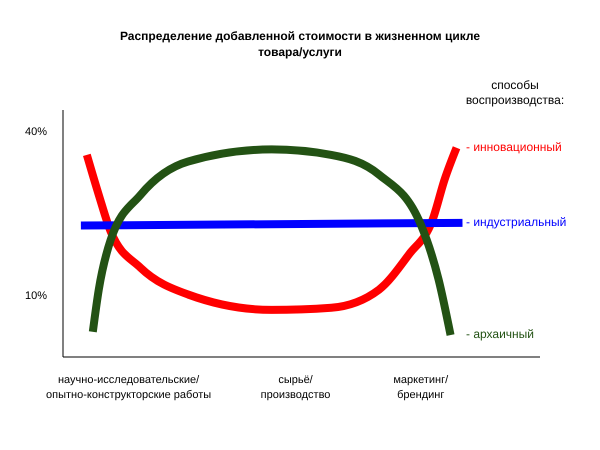 This screenshot has width=600, height=450. What do you see at coordinates (295, 387) in the screenshot?
I see `x-tick-label: сырьё/ производство` at bounding box center [295, 387].